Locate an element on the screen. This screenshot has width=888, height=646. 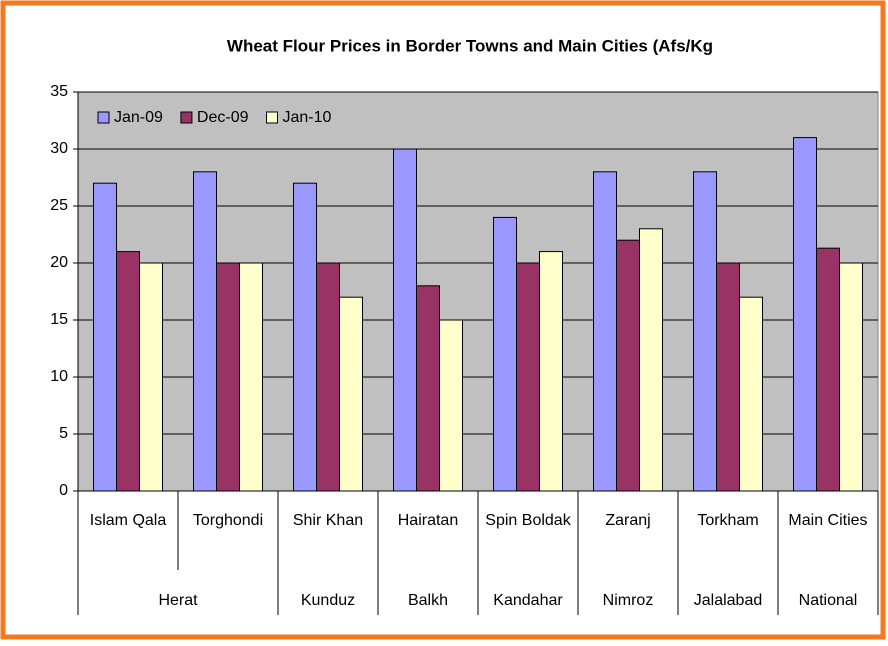
x-tick-label: Main Cities is located at coordinates (827, 520).